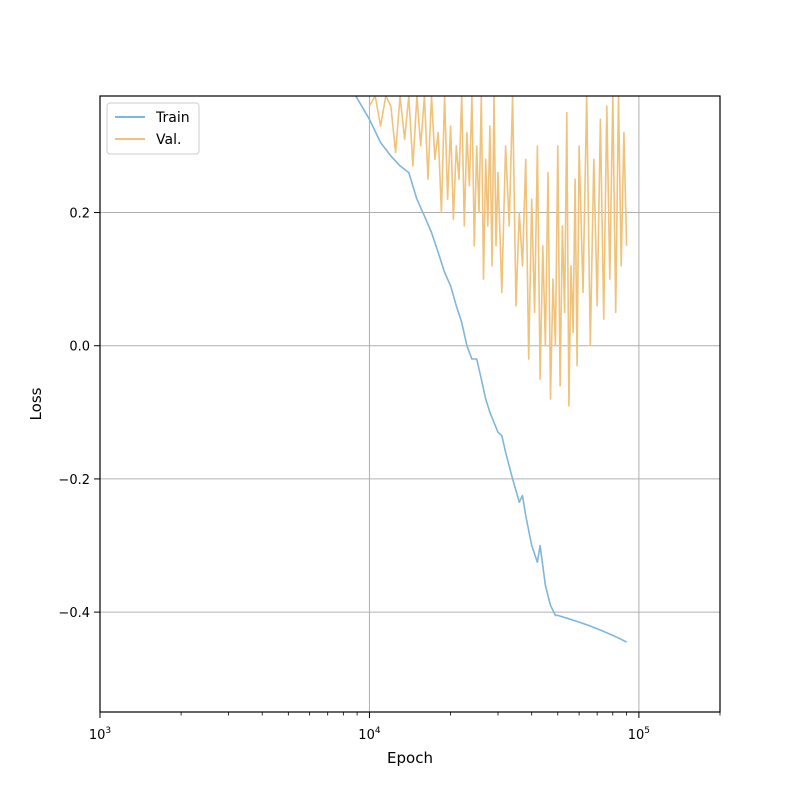  Describe the element at coordinates (79, 214) in the screenshot. I see `y-tick-label: 0.2` at that location.